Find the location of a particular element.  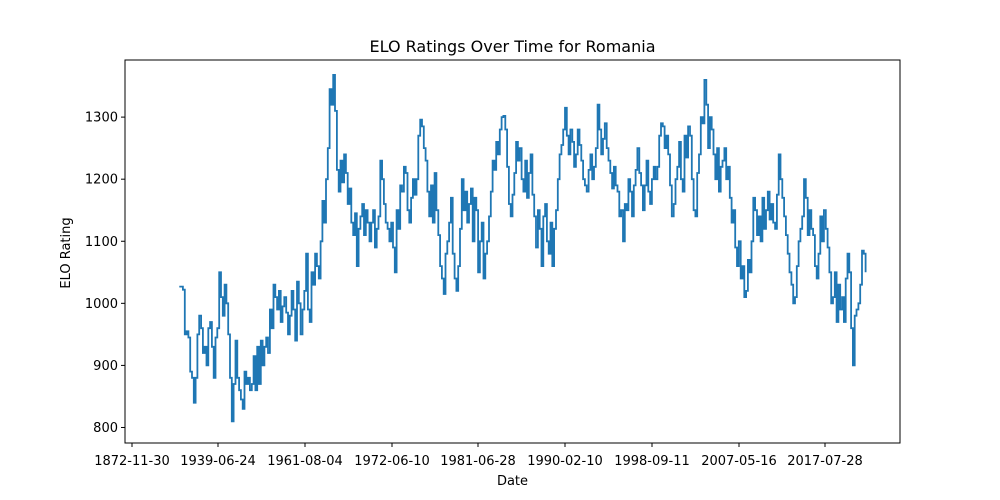

x-tick-label: 1872-11-30 is located at coordinates (132, 461).